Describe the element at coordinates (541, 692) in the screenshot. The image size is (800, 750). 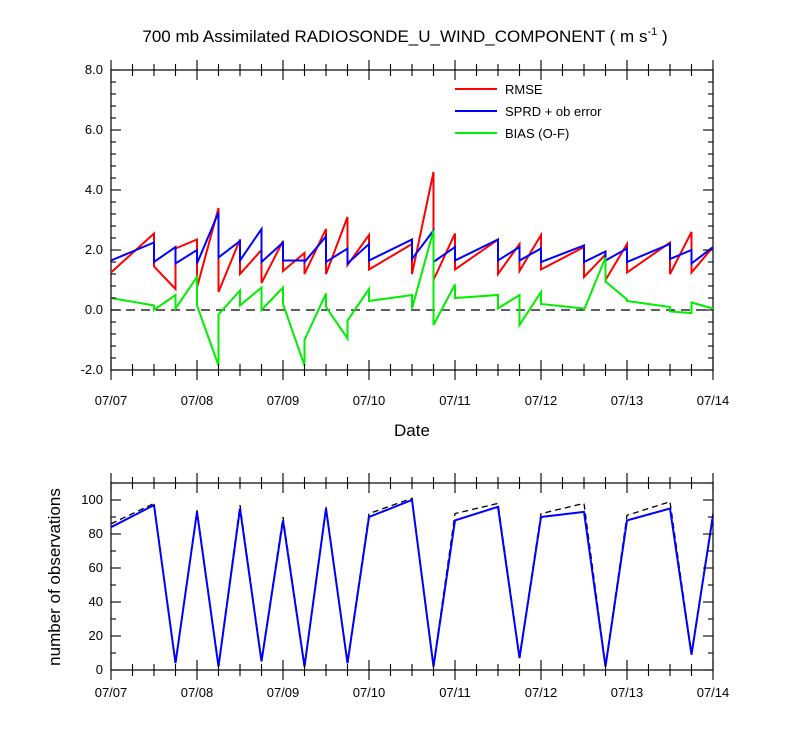
I see `bottom-x-tick-label: 07/12` at that location.